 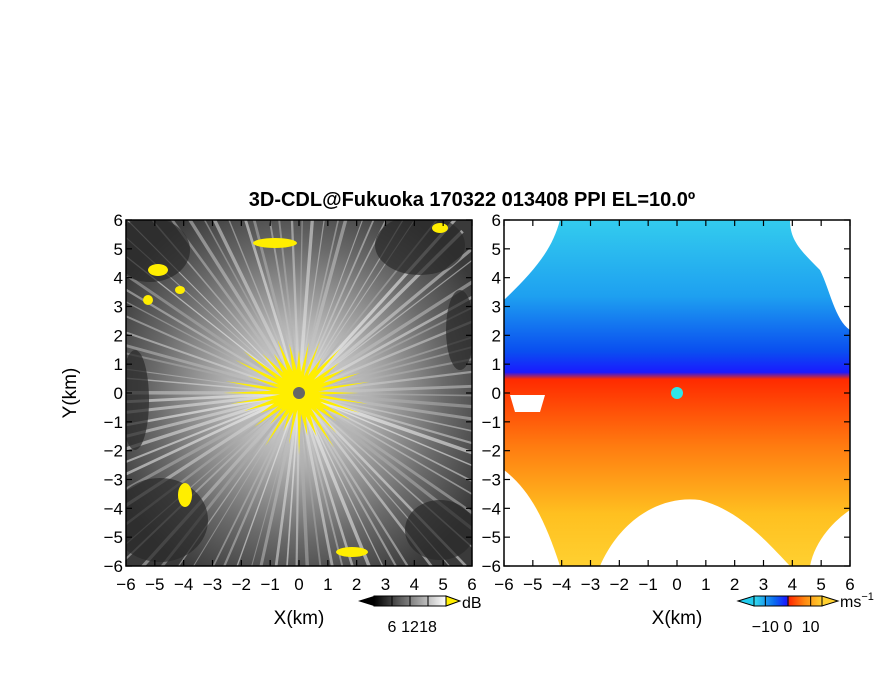 What do you see at coordinates (805, 613) in the screenshot?
I see `velocity-colorbar: −10 0 10 ms−1` at bounding box center [805, 613].